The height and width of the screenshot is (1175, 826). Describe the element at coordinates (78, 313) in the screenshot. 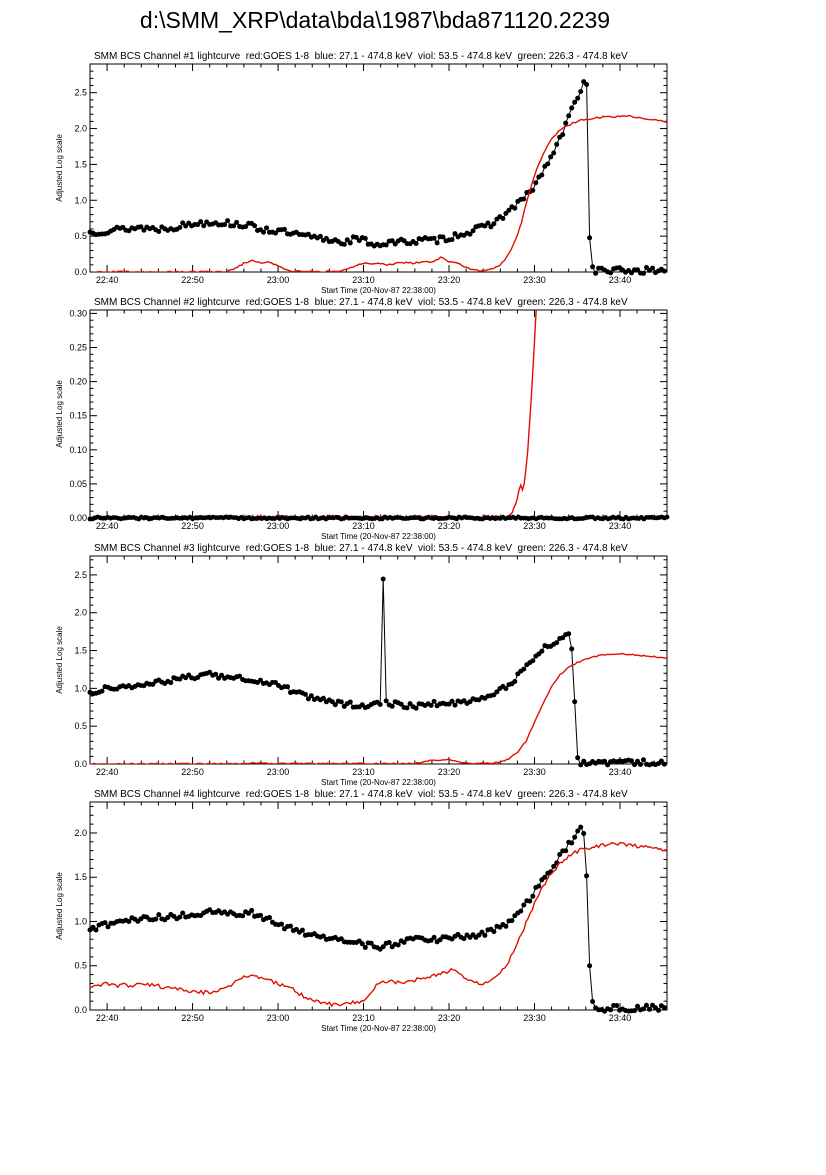

I see `svg-text: 0.30` at that location.